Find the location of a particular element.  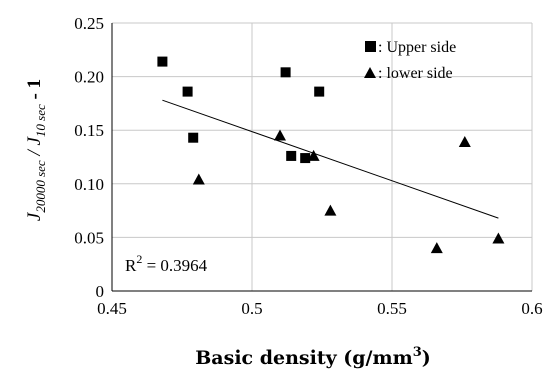

y-tick-label: 0.25 is located at coordinates (89, 23).